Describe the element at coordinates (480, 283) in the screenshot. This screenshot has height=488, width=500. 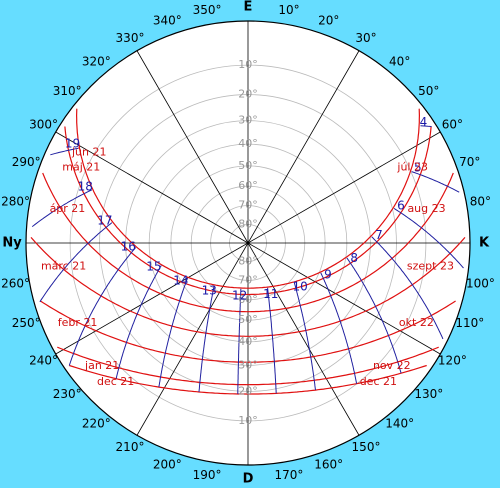
I see `azimuth-label: 100°` at that location.